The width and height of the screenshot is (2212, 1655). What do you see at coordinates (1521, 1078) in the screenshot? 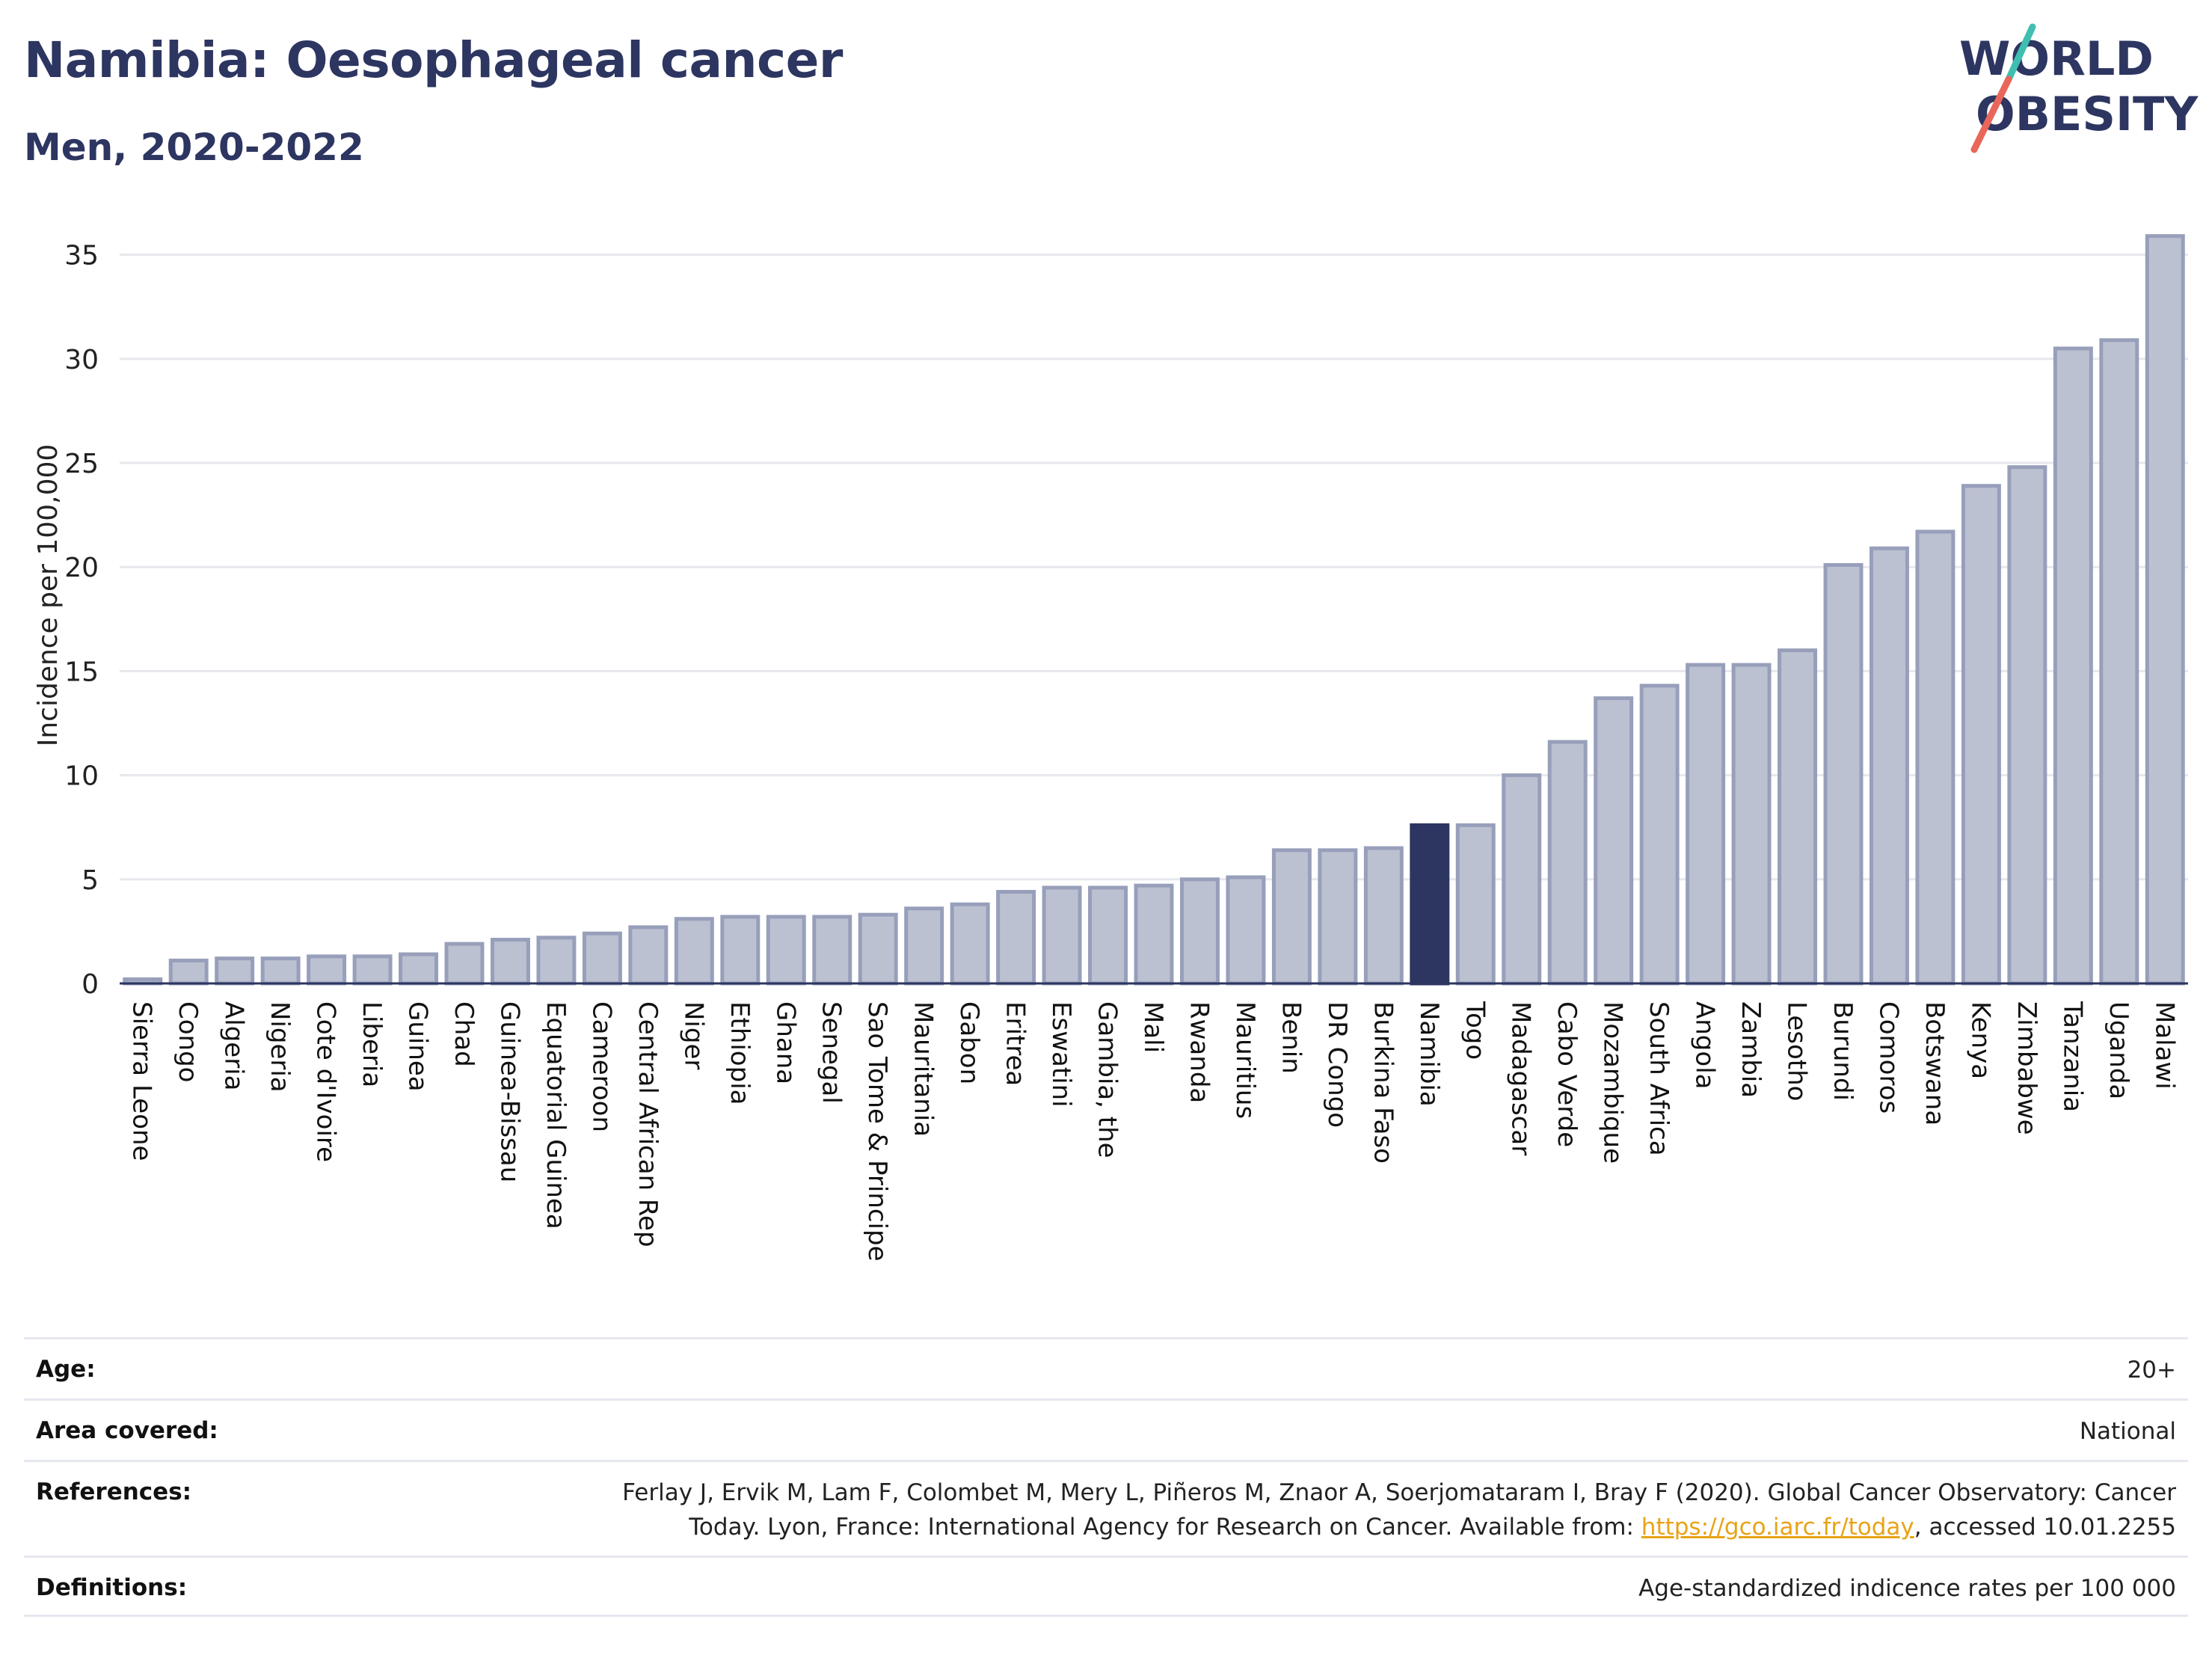
I see `x-tick-label: Madagascar` at bounding box center [1521, 1078].